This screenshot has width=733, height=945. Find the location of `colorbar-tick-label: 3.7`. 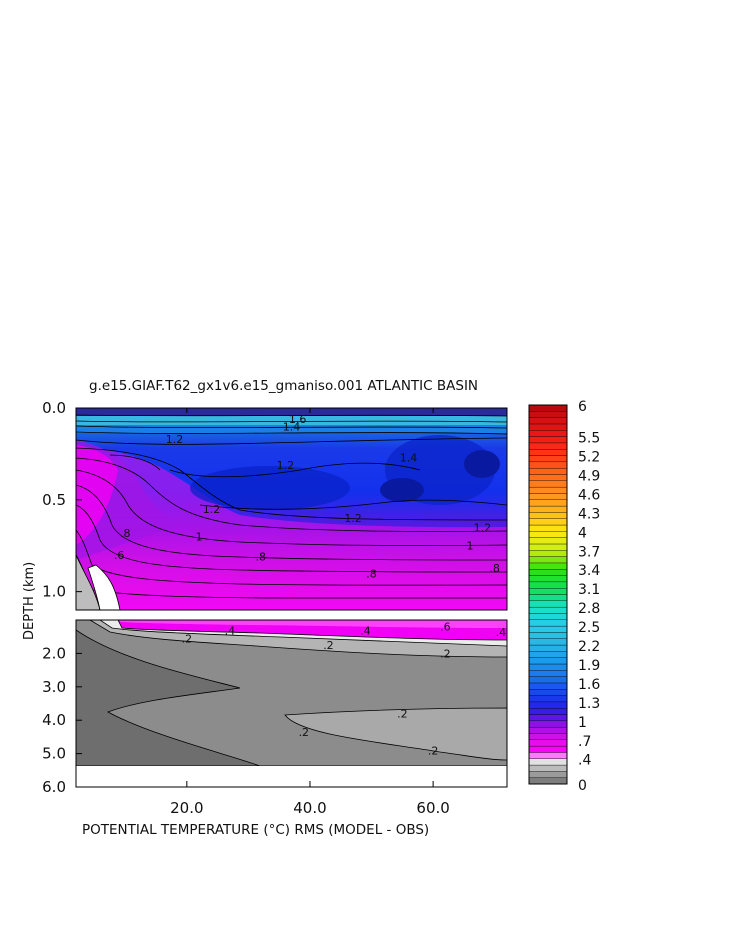

colorbar-tick-label: 3.7 is located at coordinates (589, 552).